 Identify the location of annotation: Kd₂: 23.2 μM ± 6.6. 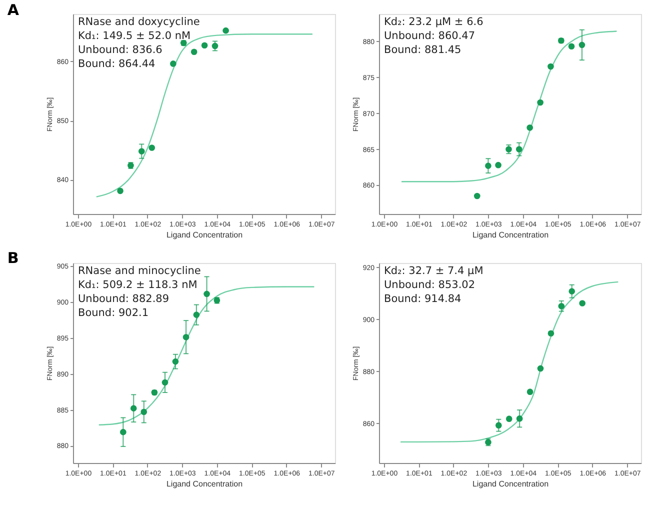
(434, 22).